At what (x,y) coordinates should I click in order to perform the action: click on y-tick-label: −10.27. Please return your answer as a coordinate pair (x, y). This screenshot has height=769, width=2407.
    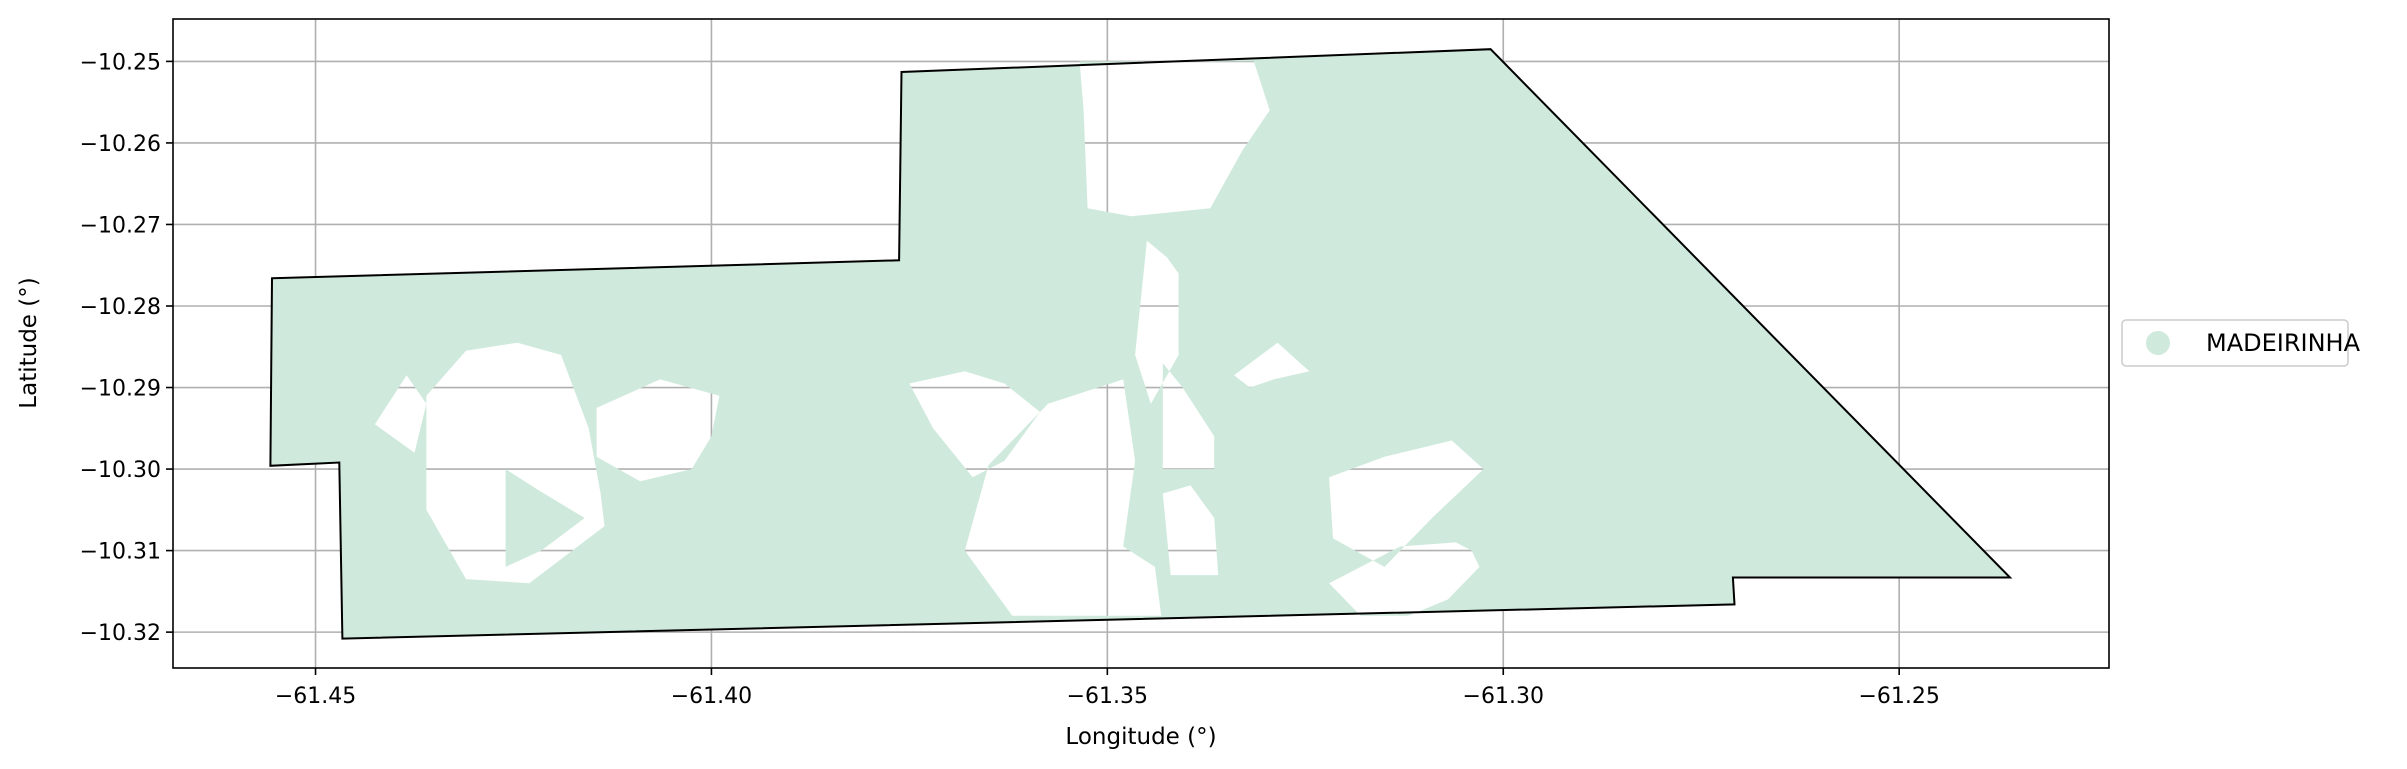
    Looking at the image, I should click on (120, 225).